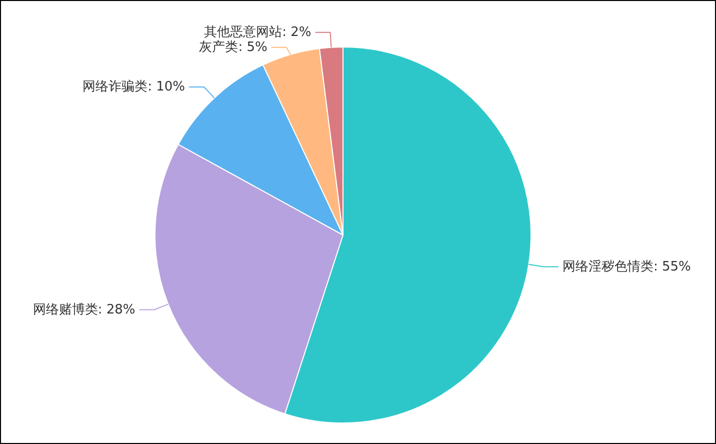  Describe the element at coordinates (115, 87) in the screenshot. I see `slice-label: 网络诈骗类` at that location.